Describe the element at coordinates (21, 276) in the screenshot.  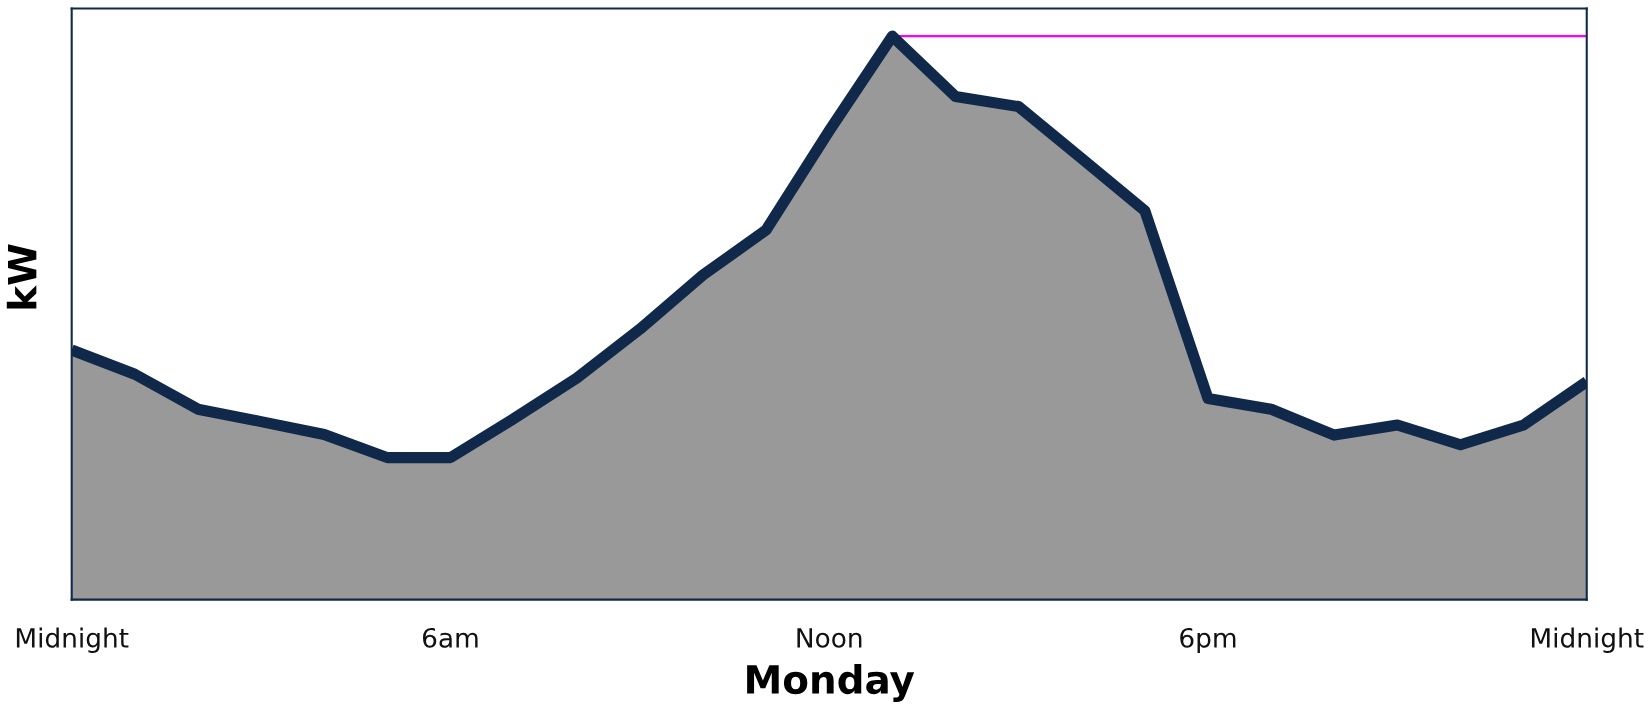
I see `y-axis-title: kW` at that location.